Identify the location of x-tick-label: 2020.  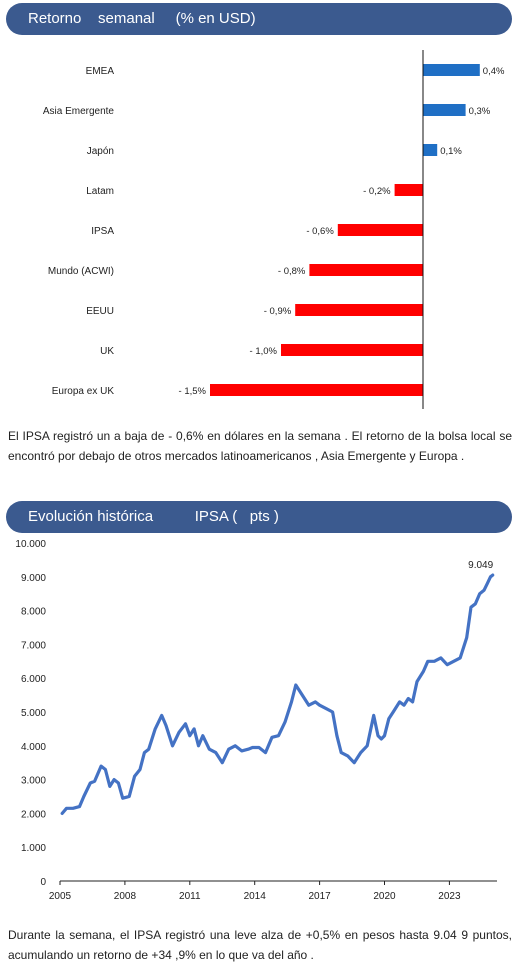
(384, 896).